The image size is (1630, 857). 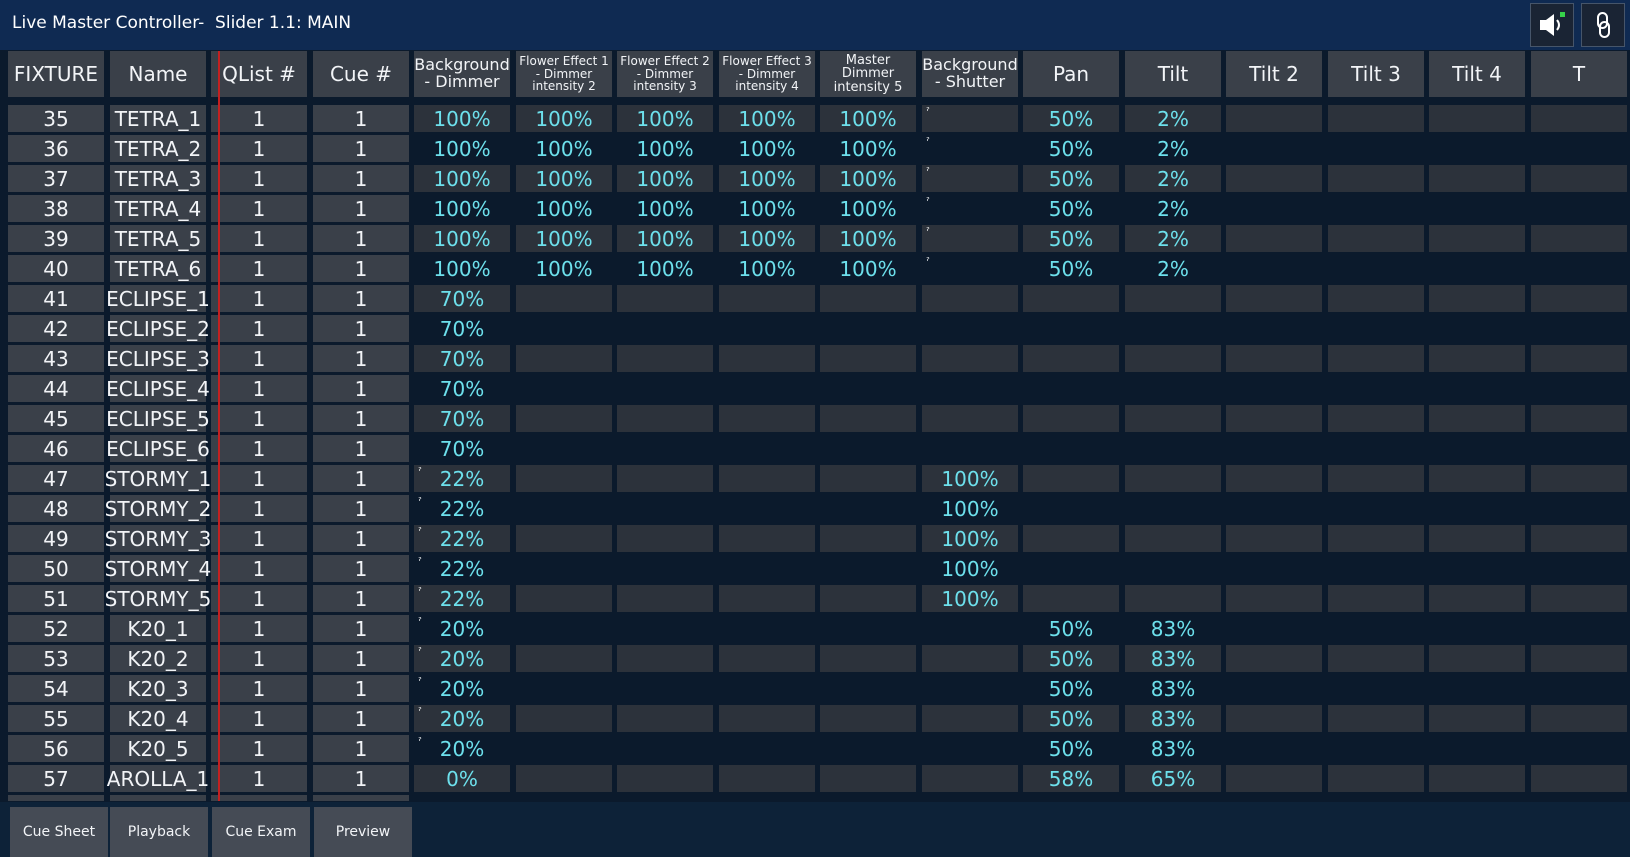 I want to click on cell-name: K20_4, so click(x=158, y=718).